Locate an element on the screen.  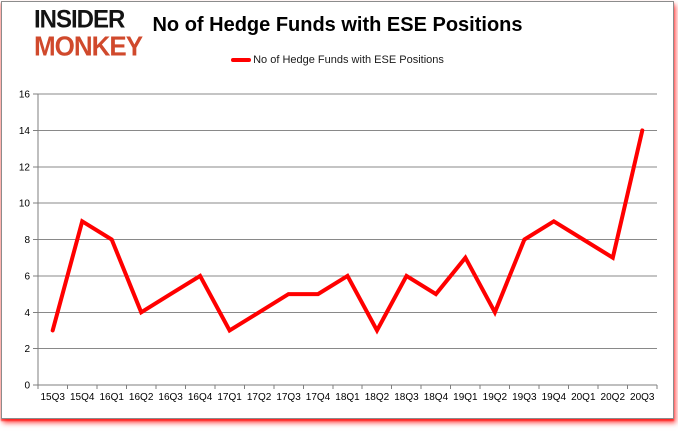
svg-text: 20Q3 is located at coordinates (642, 397).